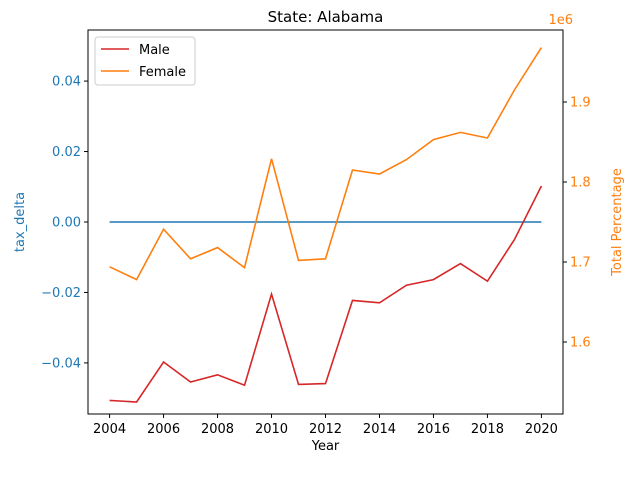 This screenshot has height=480, width=640. Describe the element at coordinates (61, 363) in the screenshot. I see `y-left-tick-label: −0.04` at that location.